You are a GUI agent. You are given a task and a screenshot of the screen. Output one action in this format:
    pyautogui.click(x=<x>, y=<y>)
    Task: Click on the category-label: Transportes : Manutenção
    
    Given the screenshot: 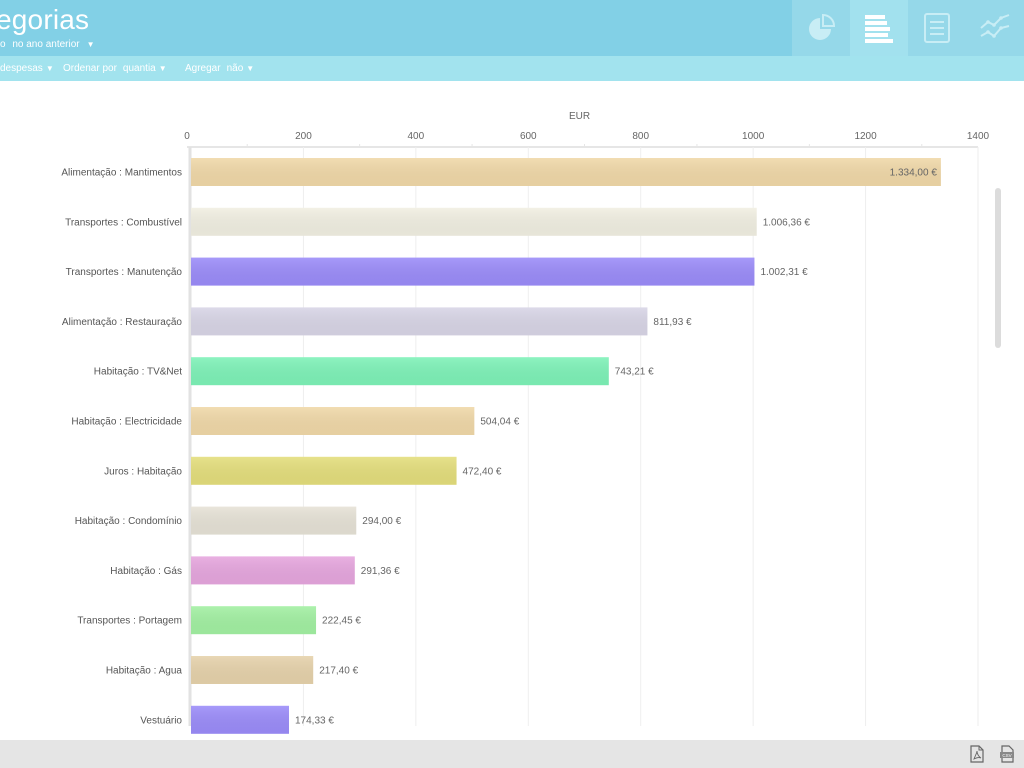 What is the action you would take?
    pyautogui.click(x=124, y=272)
    